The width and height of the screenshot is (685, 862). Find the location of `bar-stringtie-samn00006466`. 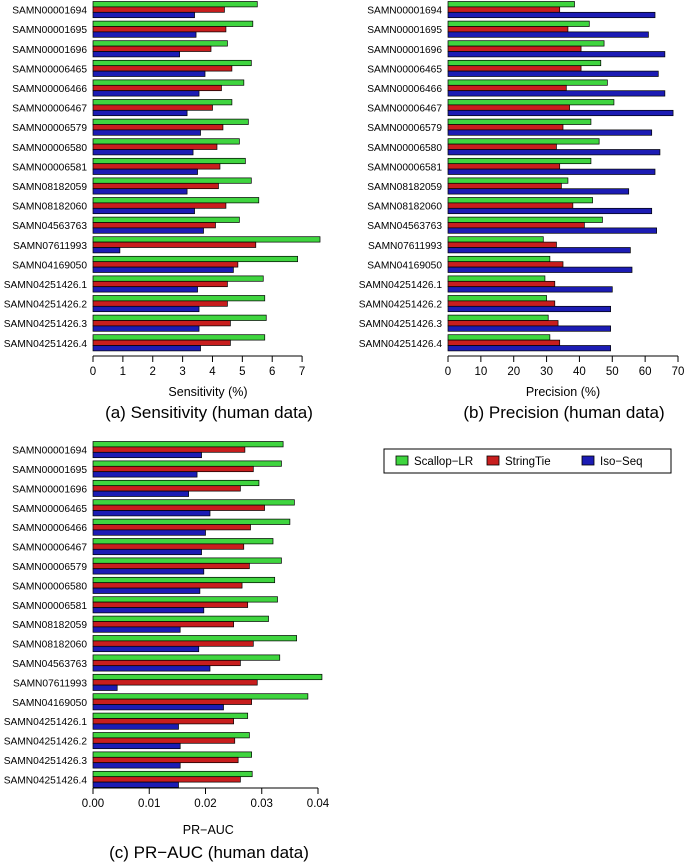

bar-stringtie-samn00006466 is located at coordinates (171, 527).